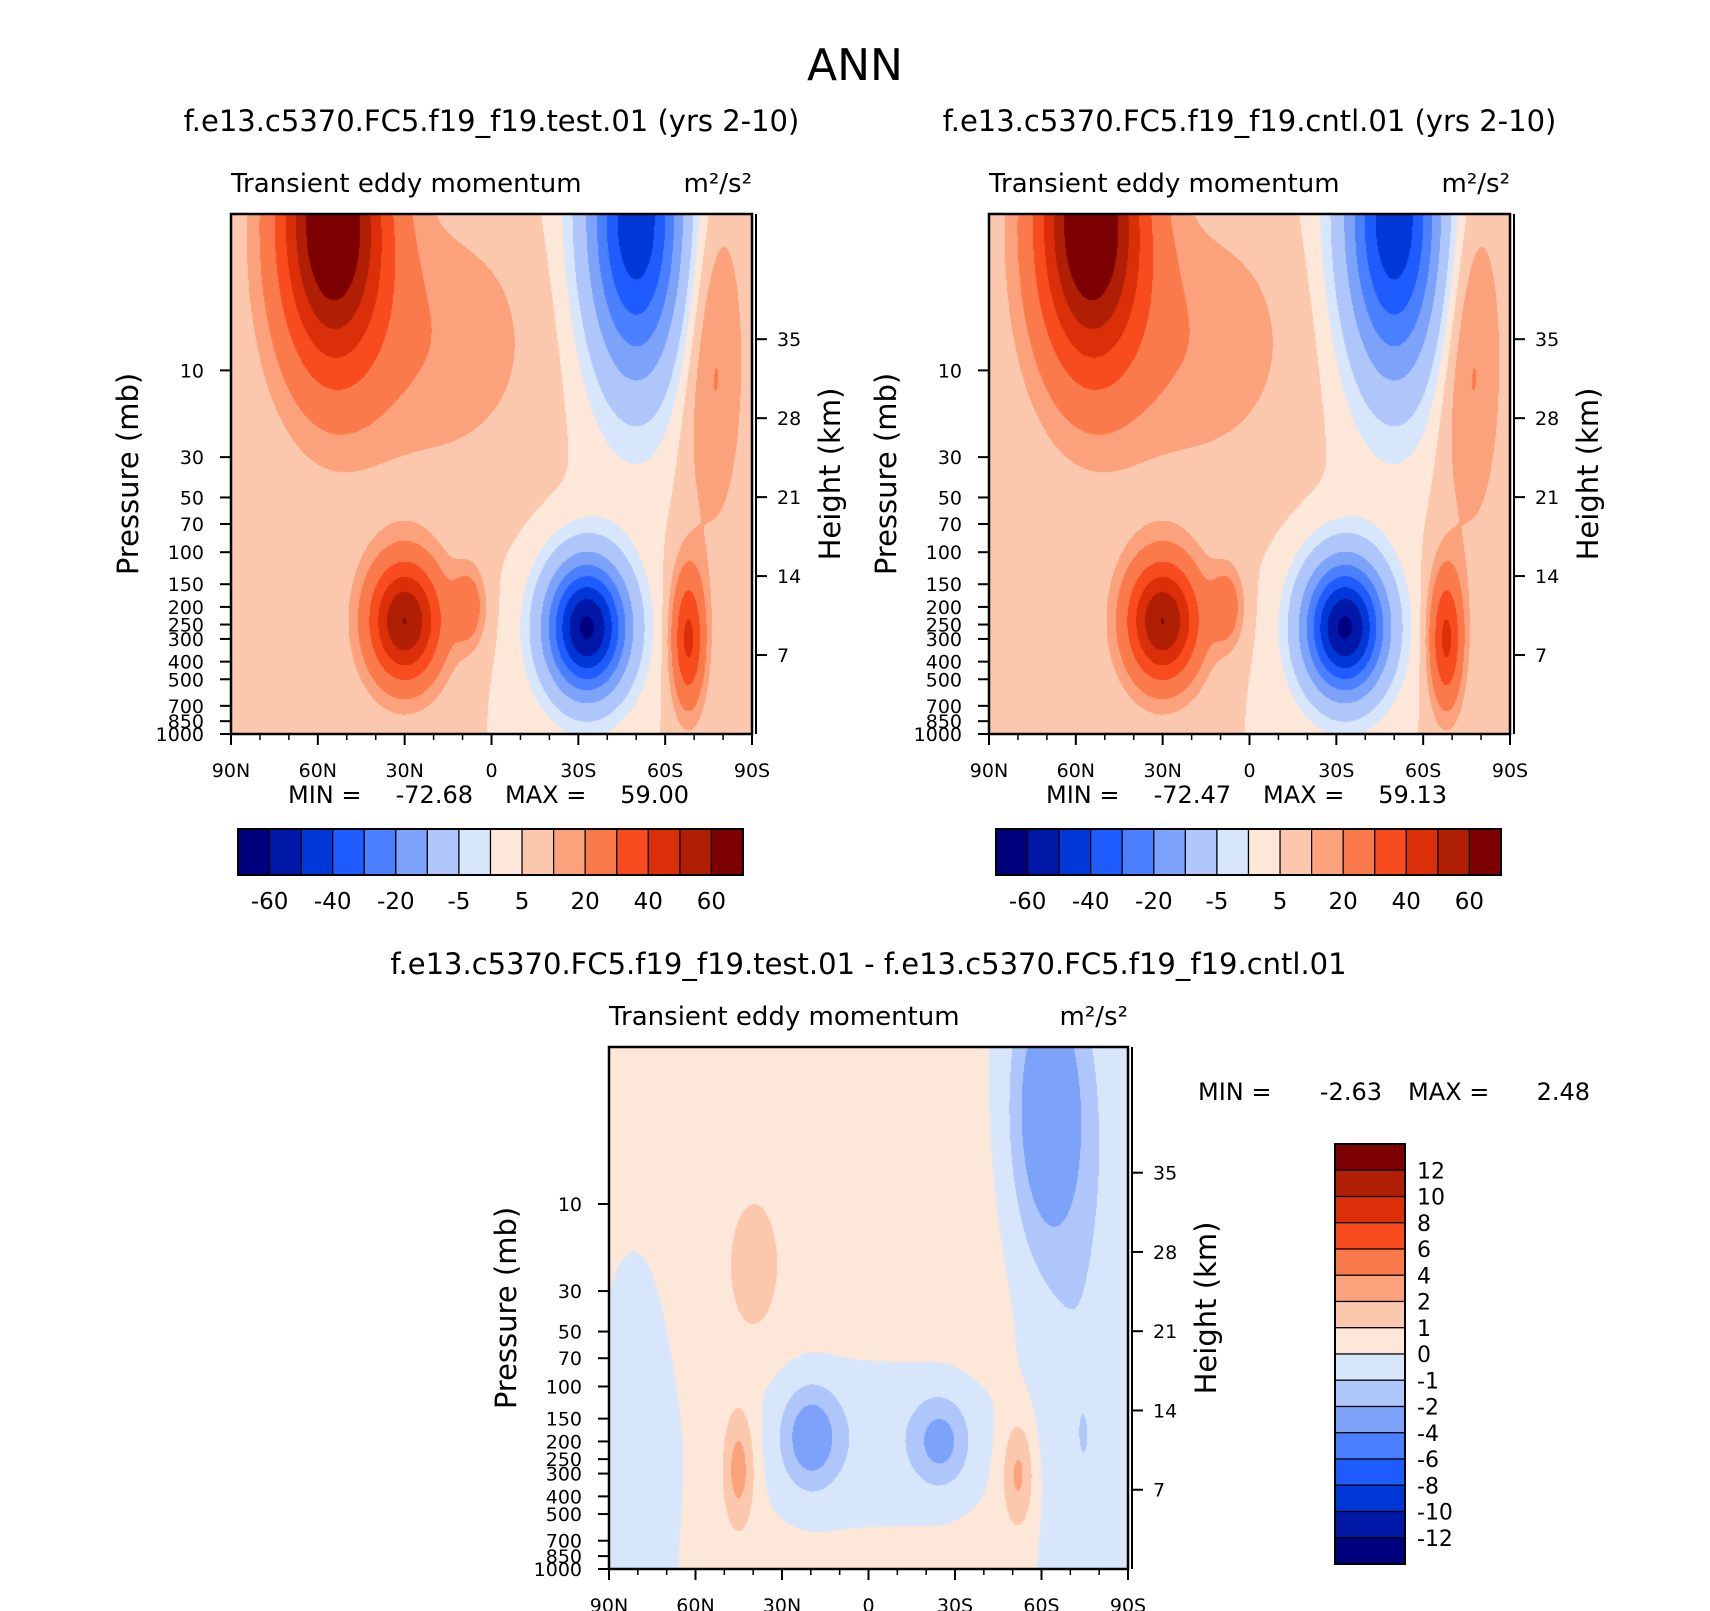 This screenshot has width=1710, height=1611. What do you see at coordinates (1165, 1411) in the screenshot?
I see `y2-tick-label: 14` at bounding box center [1165, 1411].